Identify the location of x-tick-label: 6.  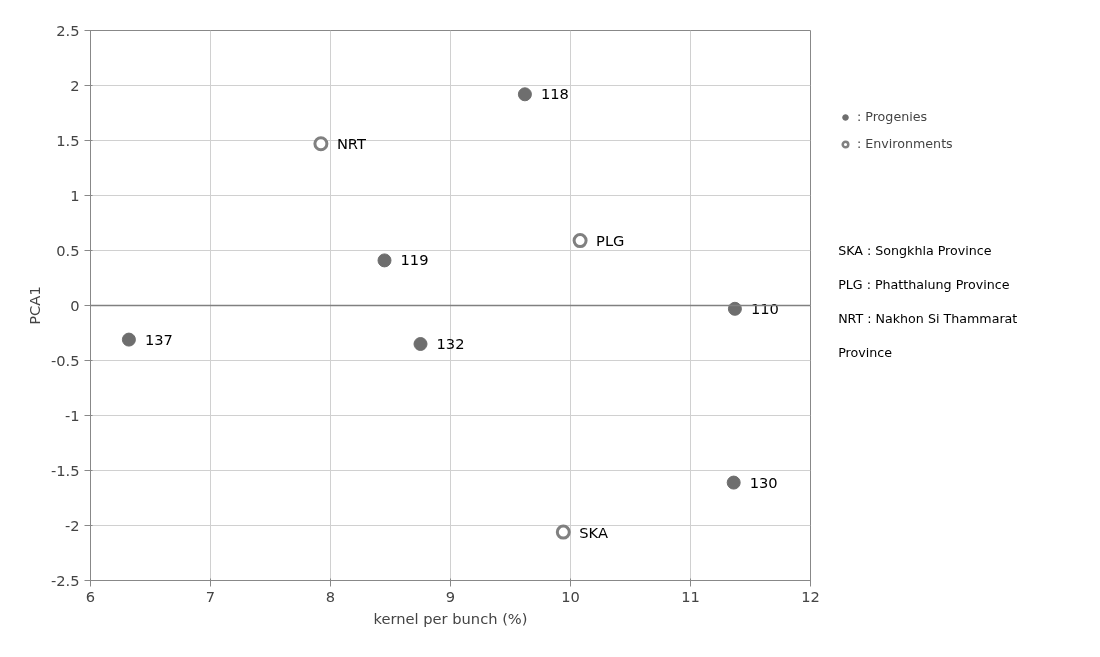
(90, 596).